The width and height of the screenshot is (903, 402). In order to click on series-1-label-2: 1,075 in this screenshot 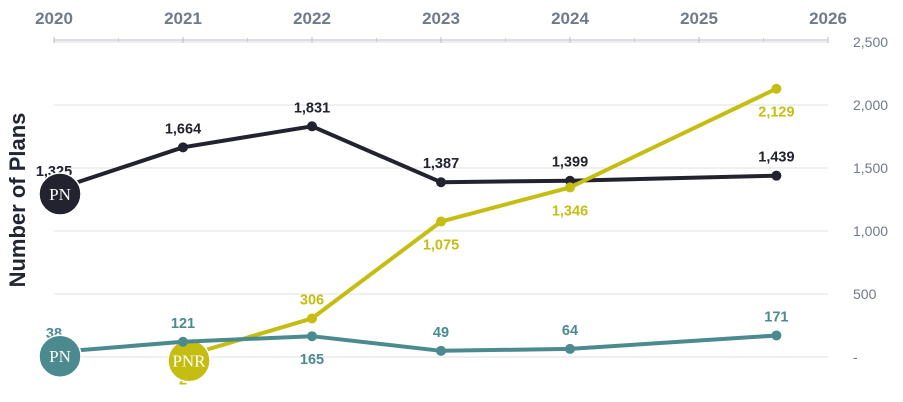, I will do `click(441, 246)`.